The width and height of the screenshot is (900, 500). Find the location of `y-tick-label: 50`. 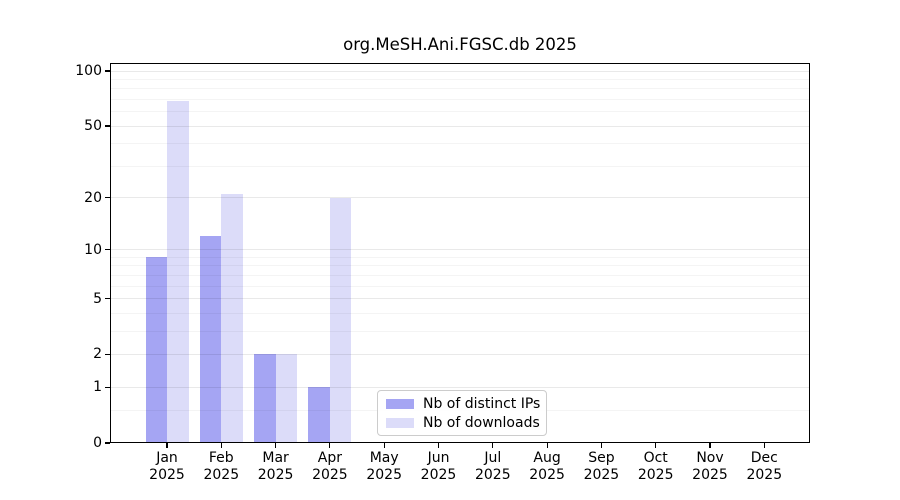

y-tick-label: 50 is located at coordinates (93, 126).